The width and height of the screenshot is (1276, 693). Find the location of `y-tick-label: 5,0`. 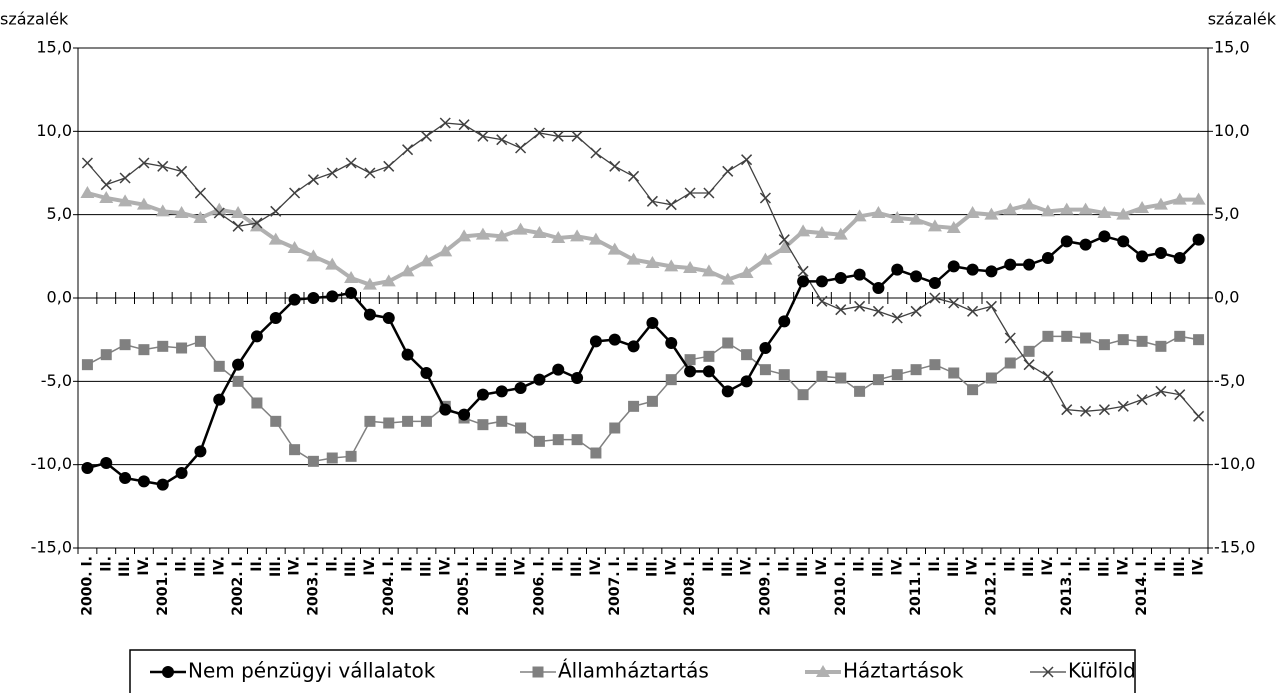

y-tick-label: 5,0 is located at coordinates (59, 213).